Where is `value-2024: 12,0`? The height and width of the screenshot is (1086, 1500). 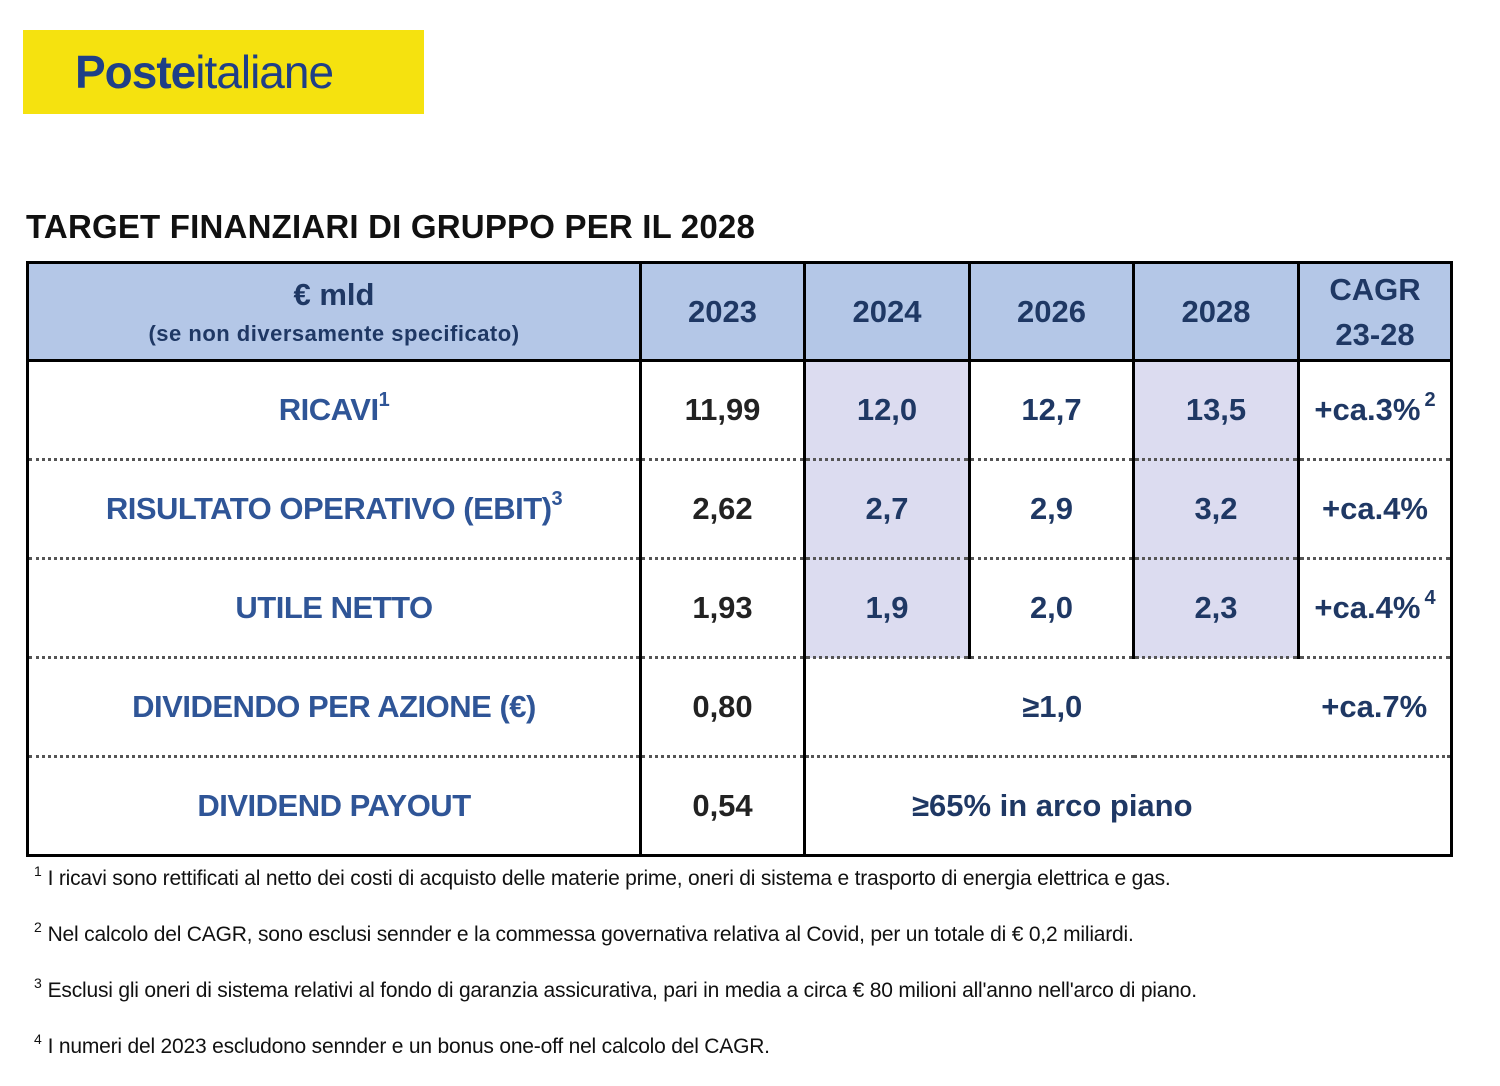 value-2024: 12,0 is located at coordinates (887, 409).